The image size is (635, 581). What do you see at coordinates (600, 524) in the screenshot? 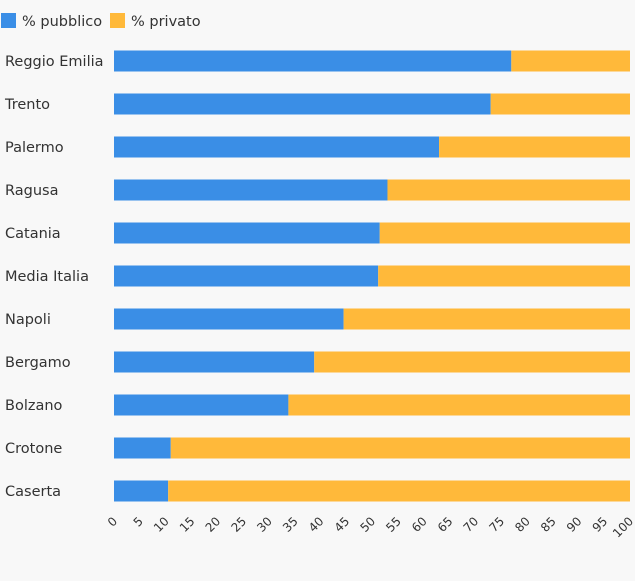
I see `x-tick-label: 95` at bounding box center [600, 524].